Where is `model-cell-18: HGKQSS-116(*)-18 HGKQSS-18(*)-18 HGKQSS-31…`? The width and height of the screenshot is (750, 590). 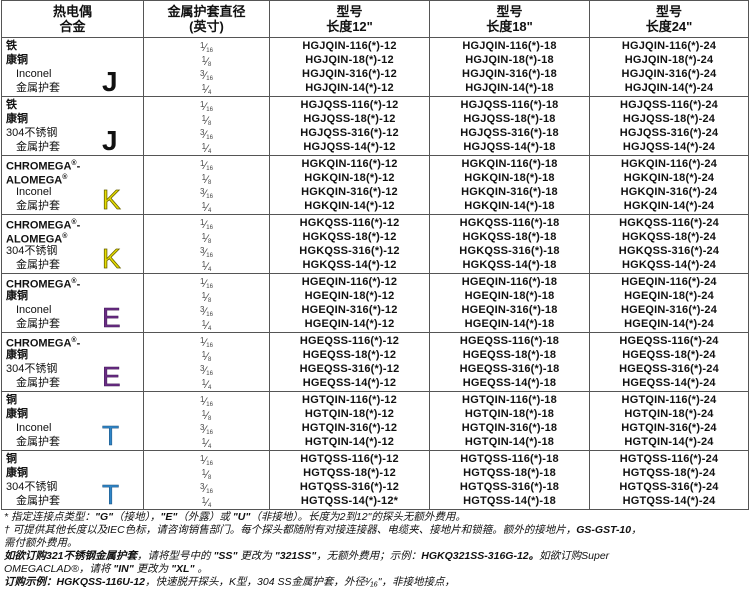 model-cell-18: HGKQSS-116(*)-18 HGKQSS-18(*)-18 HGKQSS-31… is located at coordinates (509, 244).